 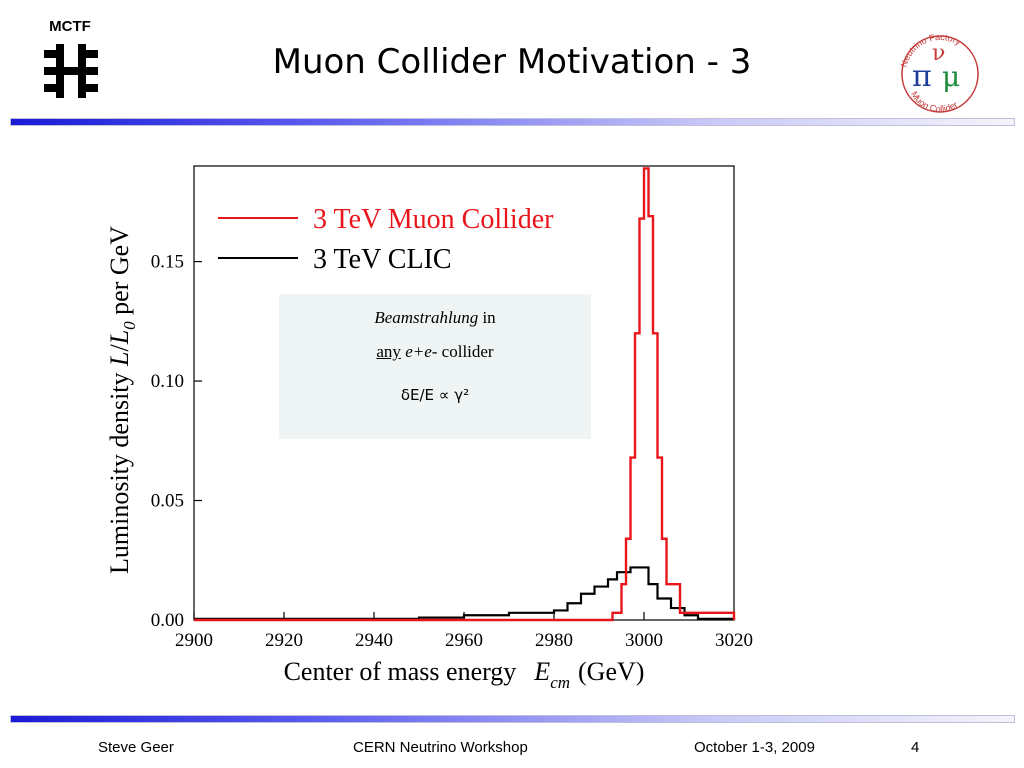 What do you see at coordinates (119, 359) in the screenshot?
I see `y-axis-label-l: L` at bounding box center [119, 359].